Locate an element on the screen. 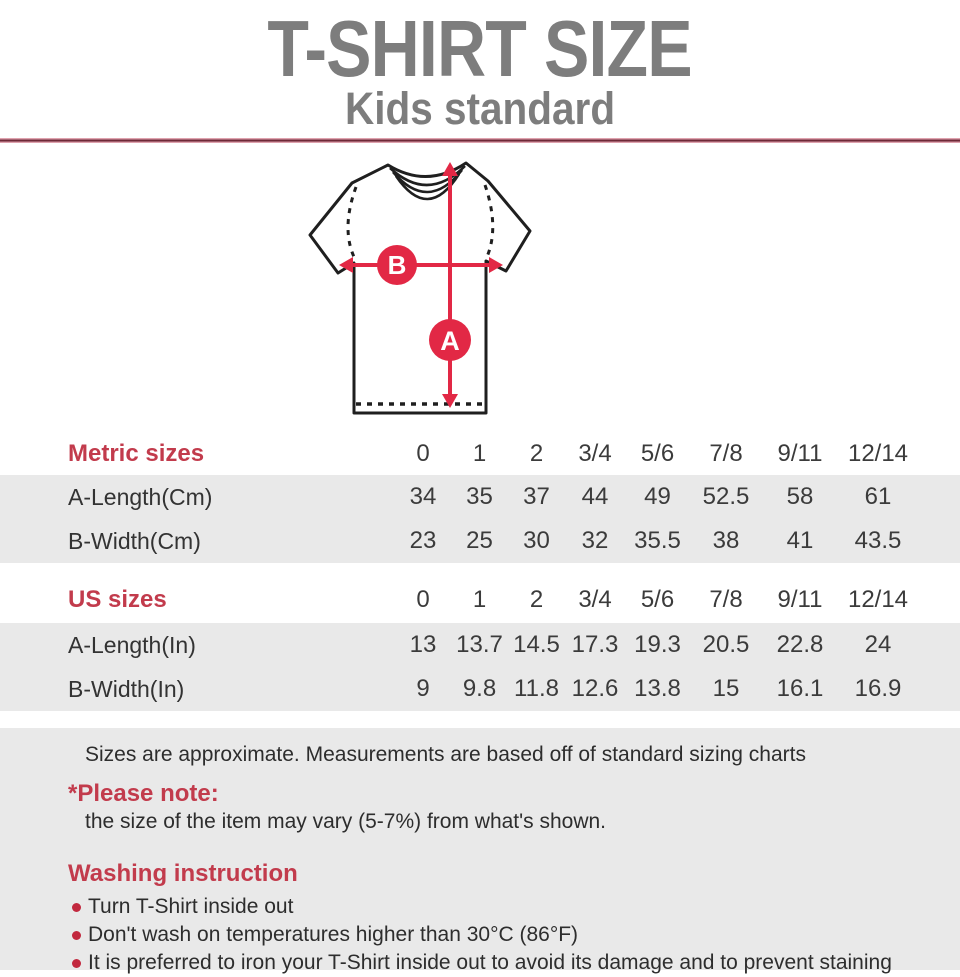  value-cell: 11.8 is located at coordinates (536, 688).